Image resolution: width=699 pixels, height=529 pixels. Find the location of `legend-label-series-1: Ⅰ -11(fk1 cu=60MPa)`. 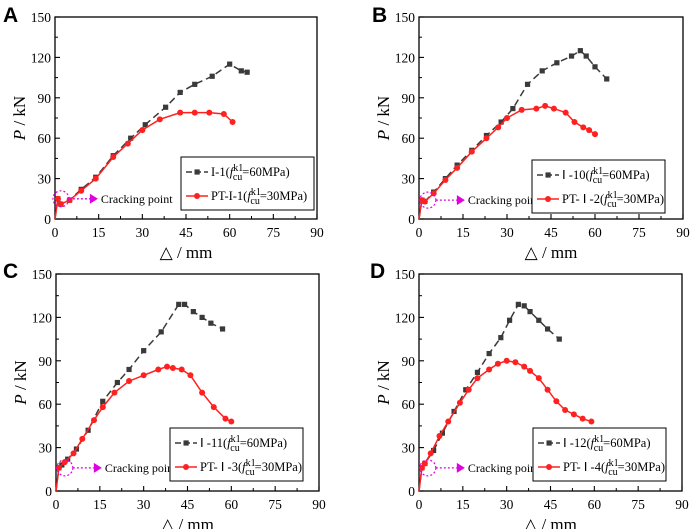

legend-label-series-1: Ⅰ -11(fk1 cu=60MPa) is located at coordinates (243, 444).